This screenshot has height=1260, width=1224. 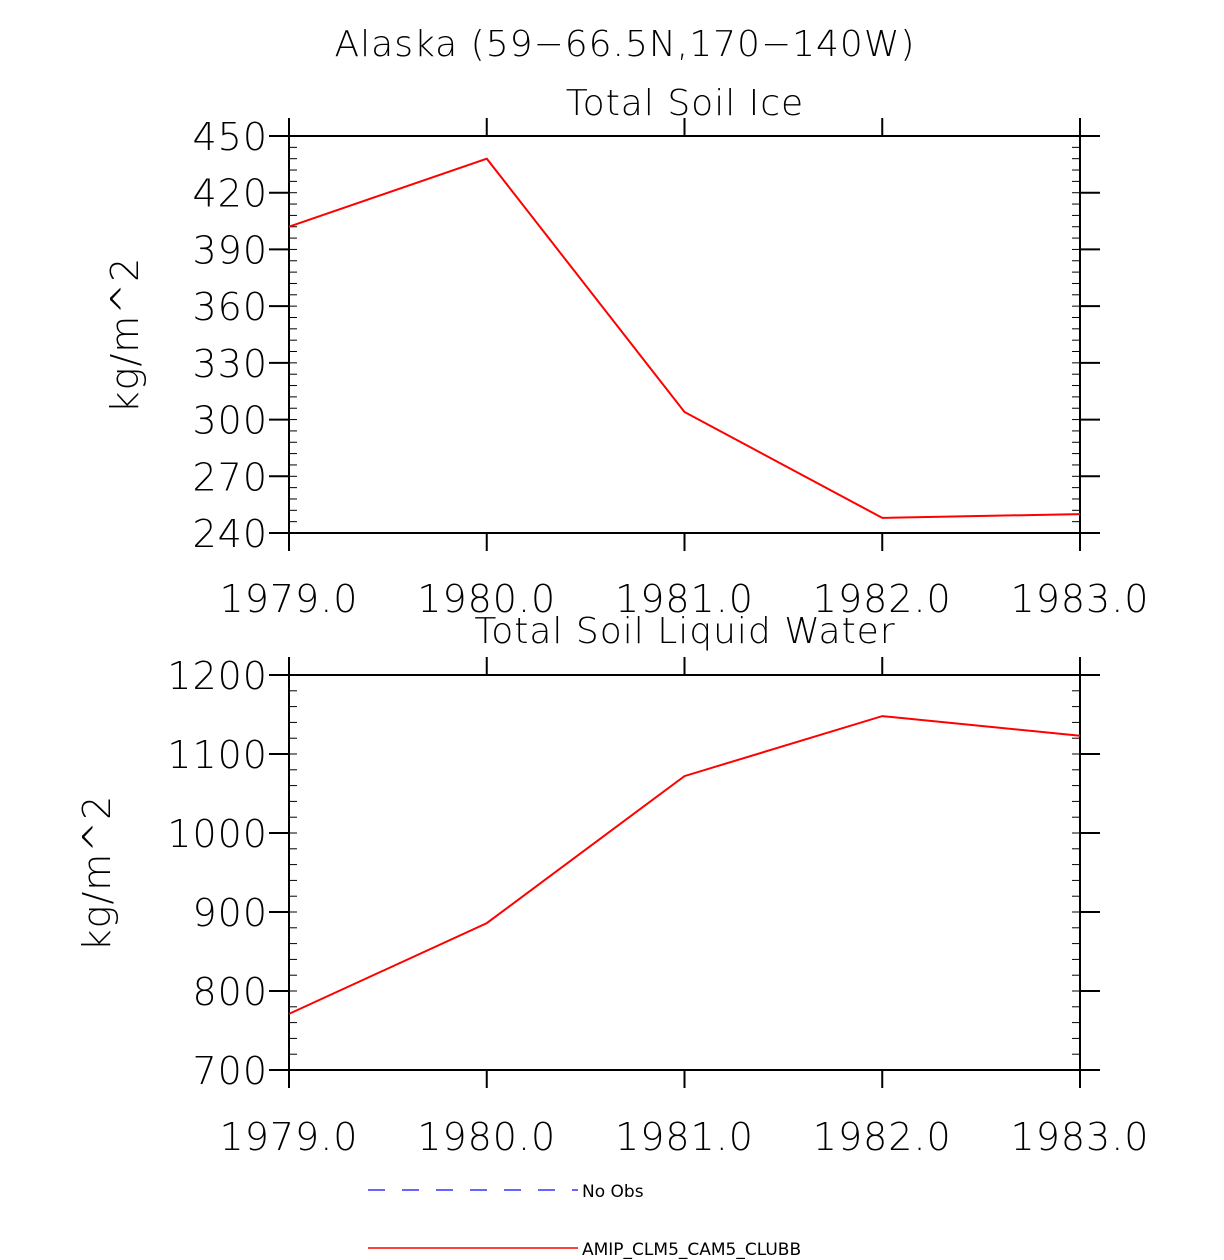 What do you see at coordinates (289, 599) in the screenshot?
I see `soil-ice-x-tick-label: 1979.0` at bounding box center [289, 599].